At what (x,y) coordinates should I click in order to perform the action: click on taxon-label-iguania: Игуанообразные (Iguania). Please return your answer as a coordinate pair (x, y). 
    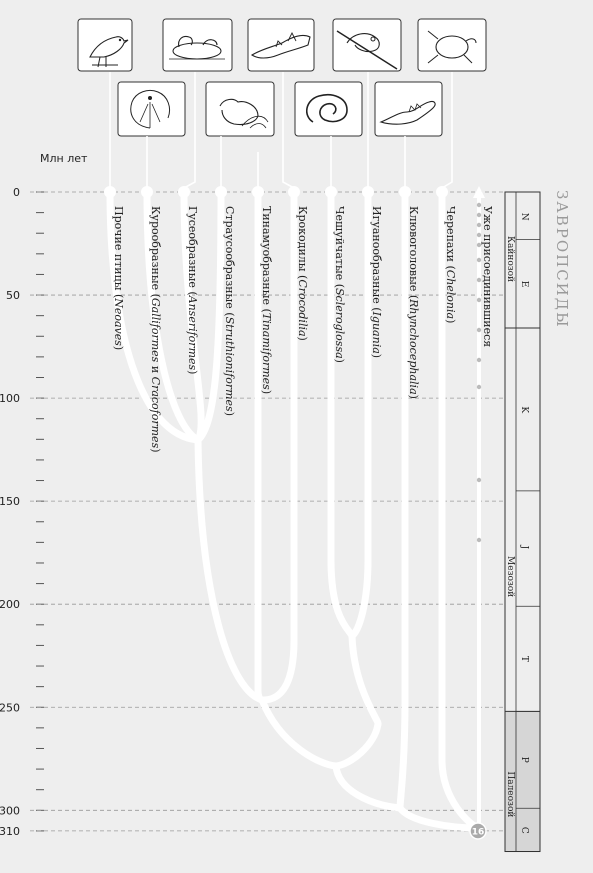
    Looking at the image, I should click on (376, 282).